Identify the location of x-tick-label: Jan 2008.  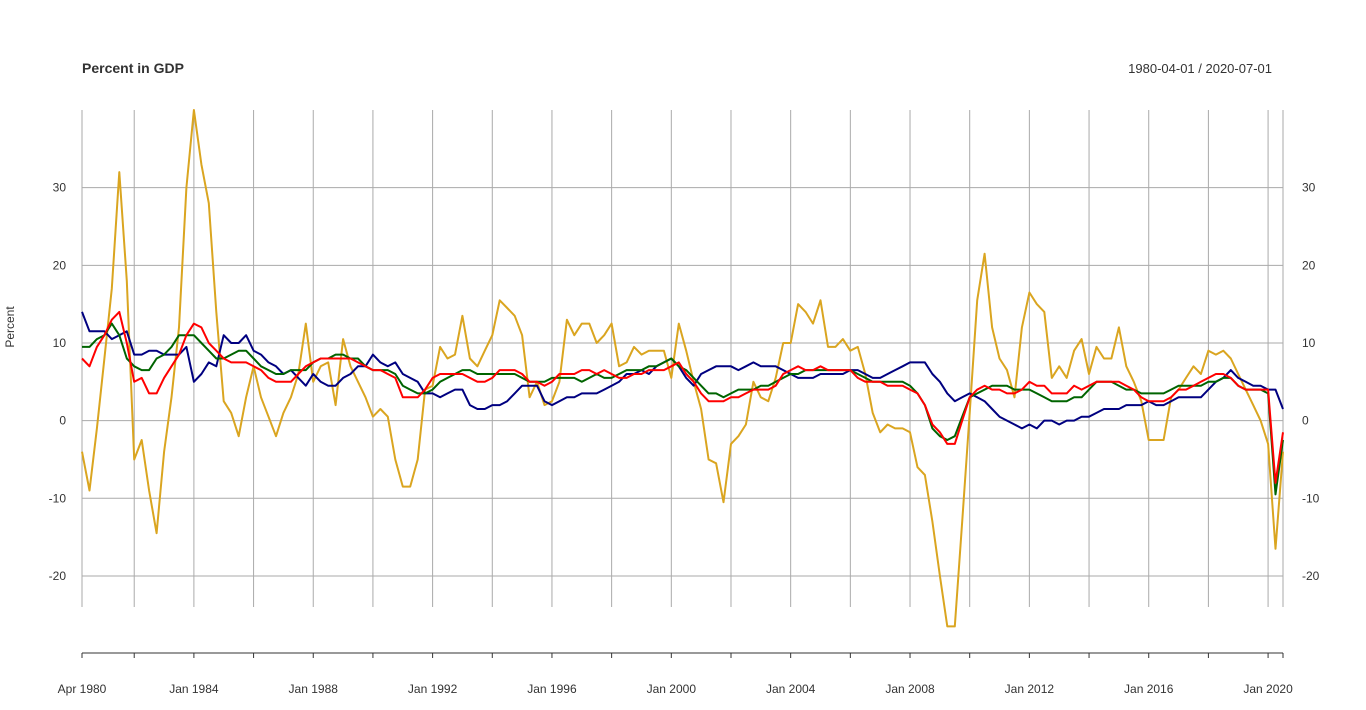
(910, 689).